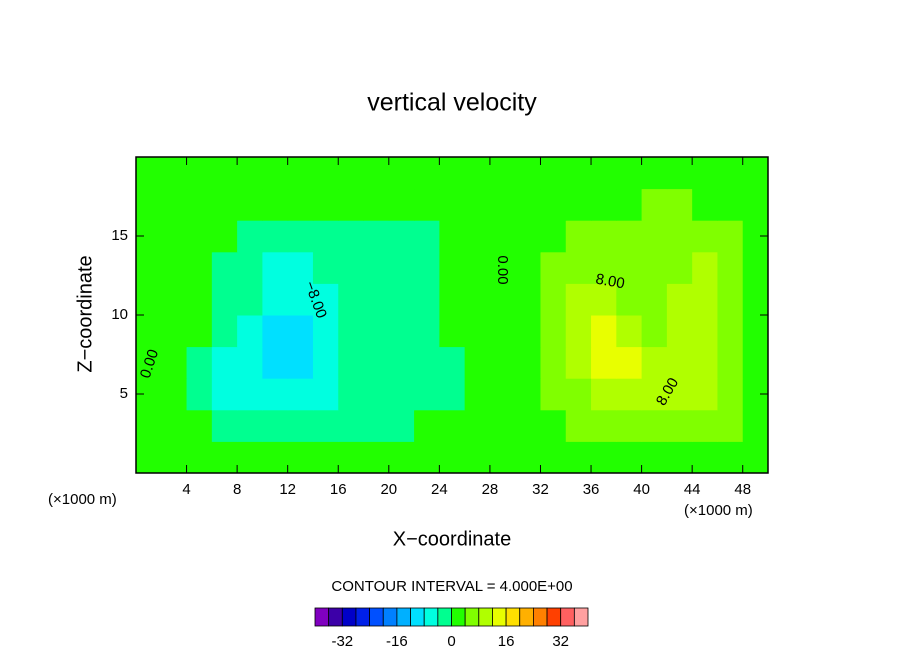 Image resolution: width=904 pixels, height=654 pixels. Describe the element at coordinates (397, 641) in the screenshot. I see `colorbar-tick-label: -16` at that location.